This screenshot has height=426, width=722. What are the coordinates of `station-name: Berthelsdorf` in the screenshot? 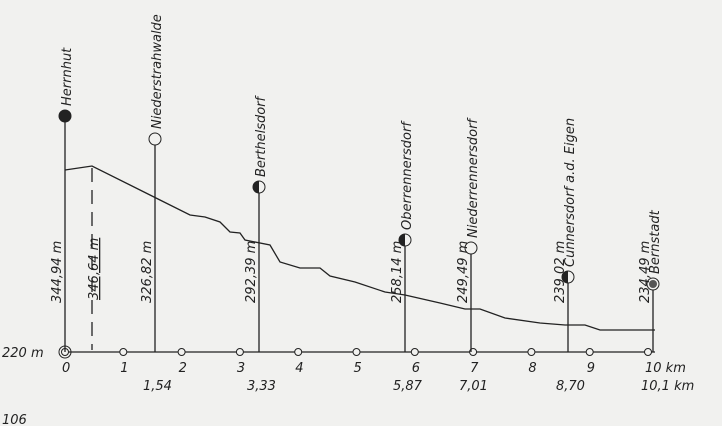 It's located at (261, 135).